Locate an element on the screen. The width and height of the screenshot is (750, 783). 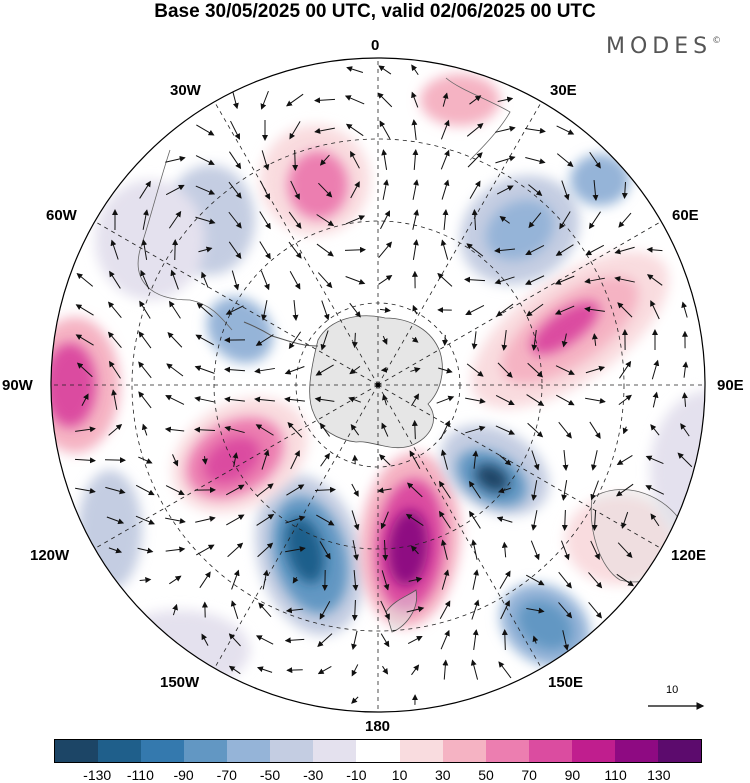
label-150w: 150W is located at coordinates (180, 682).